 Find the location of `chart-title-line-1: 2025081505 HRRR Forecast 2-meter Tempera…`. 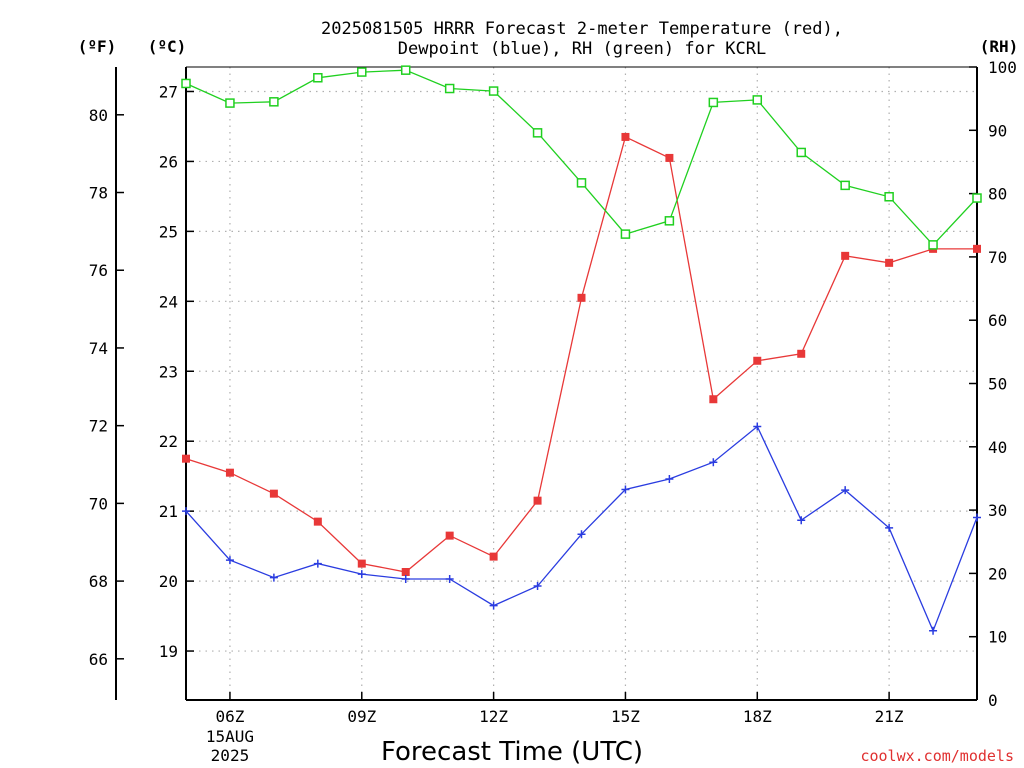

chart-title-line-1: 2025081505 HRRR Forecast 2-meter Tempera… is located at coordinates (582, 29).